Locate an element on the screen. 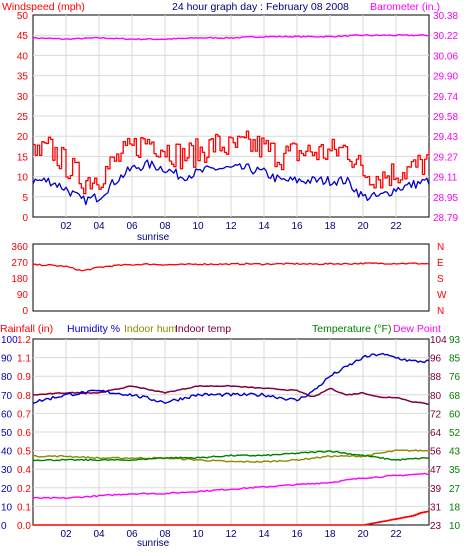 The image size is (466, 556). temperature-a-tick-label: 72 is located at coordinates (436, 414).